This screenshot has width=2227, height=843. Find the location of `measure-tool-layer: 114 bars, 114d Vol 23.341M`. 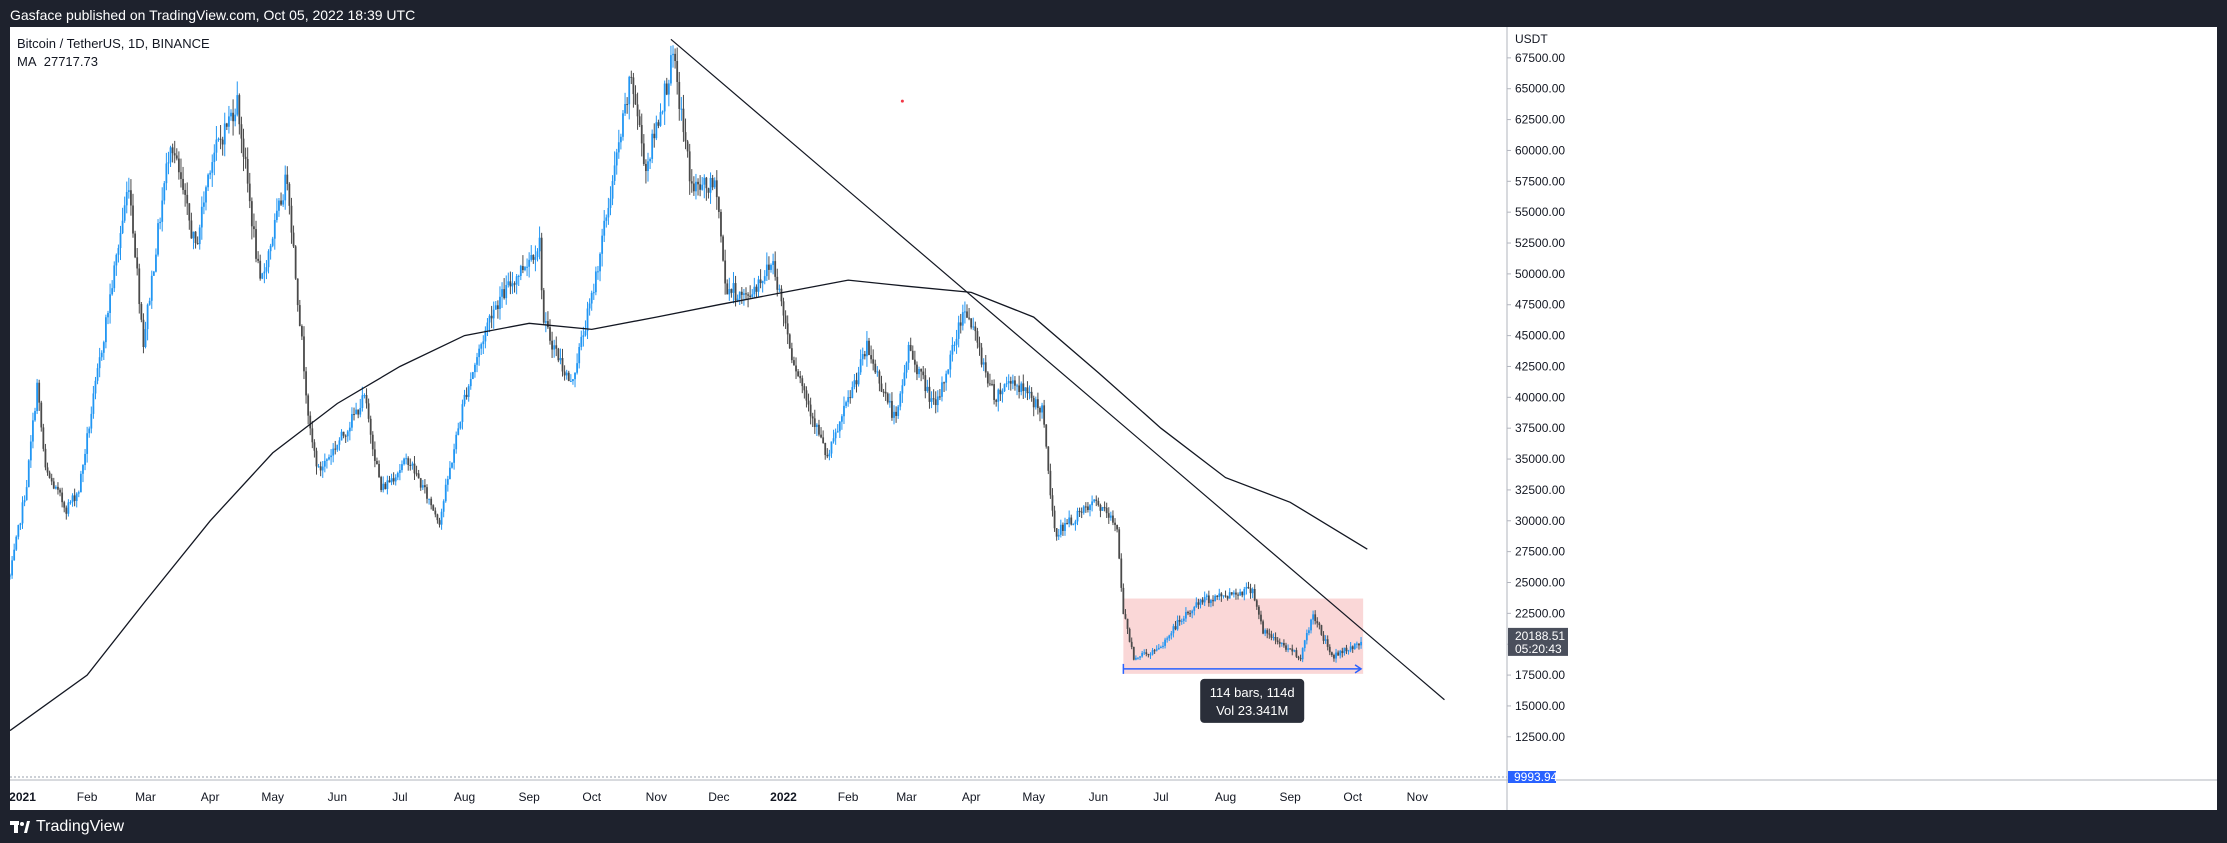

measure-tool-layer: 114 bars, 114d Vol 23.341M is located at coordinates (1242, 693).